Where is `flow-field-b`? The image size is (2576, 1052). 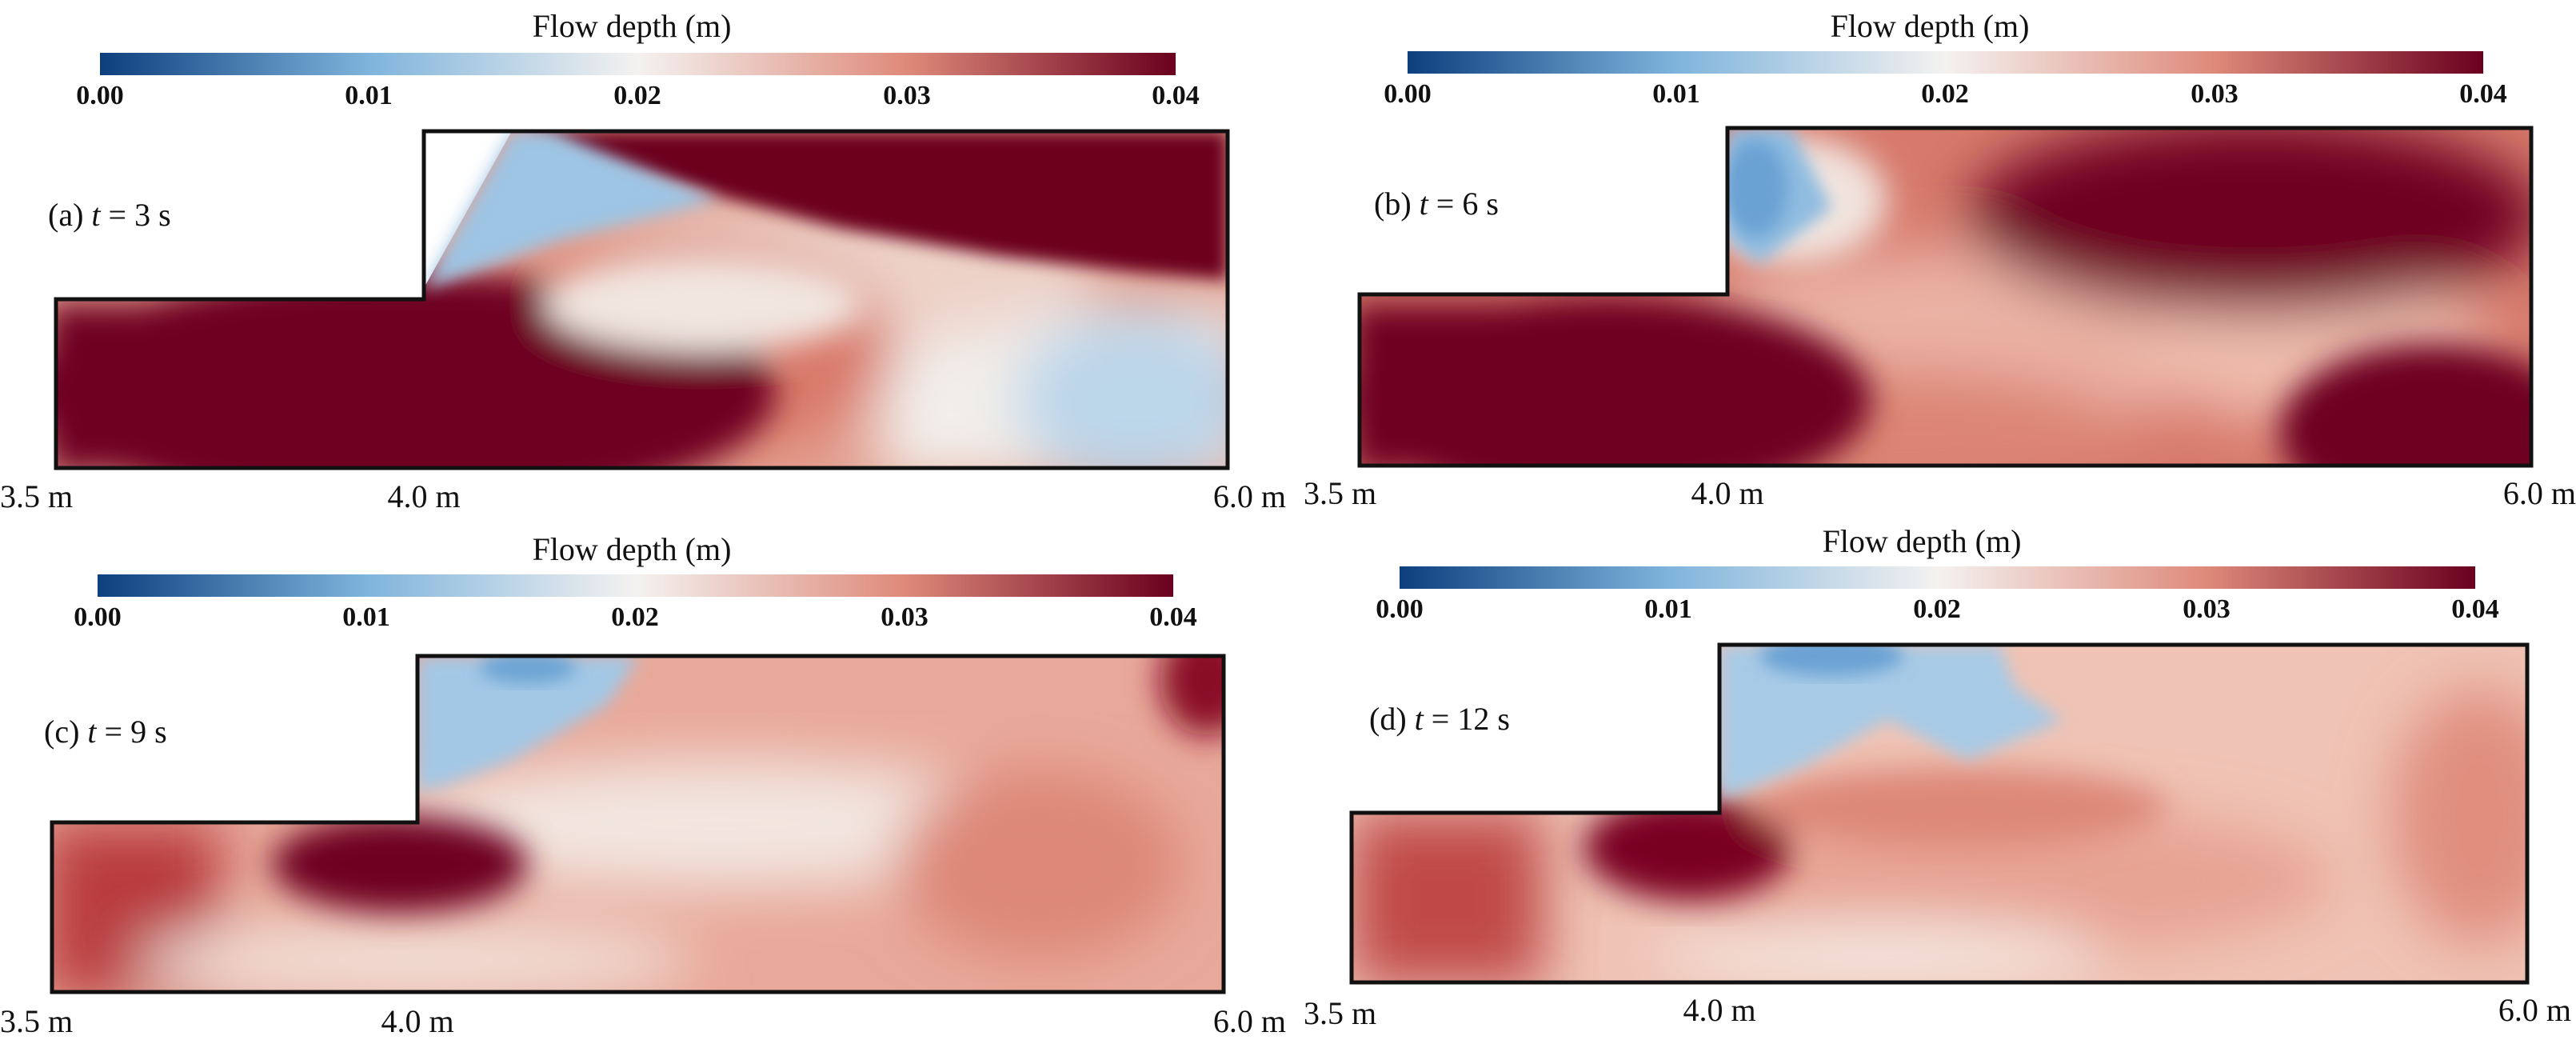 flow-field-b is located at coordinates (1946, 297).